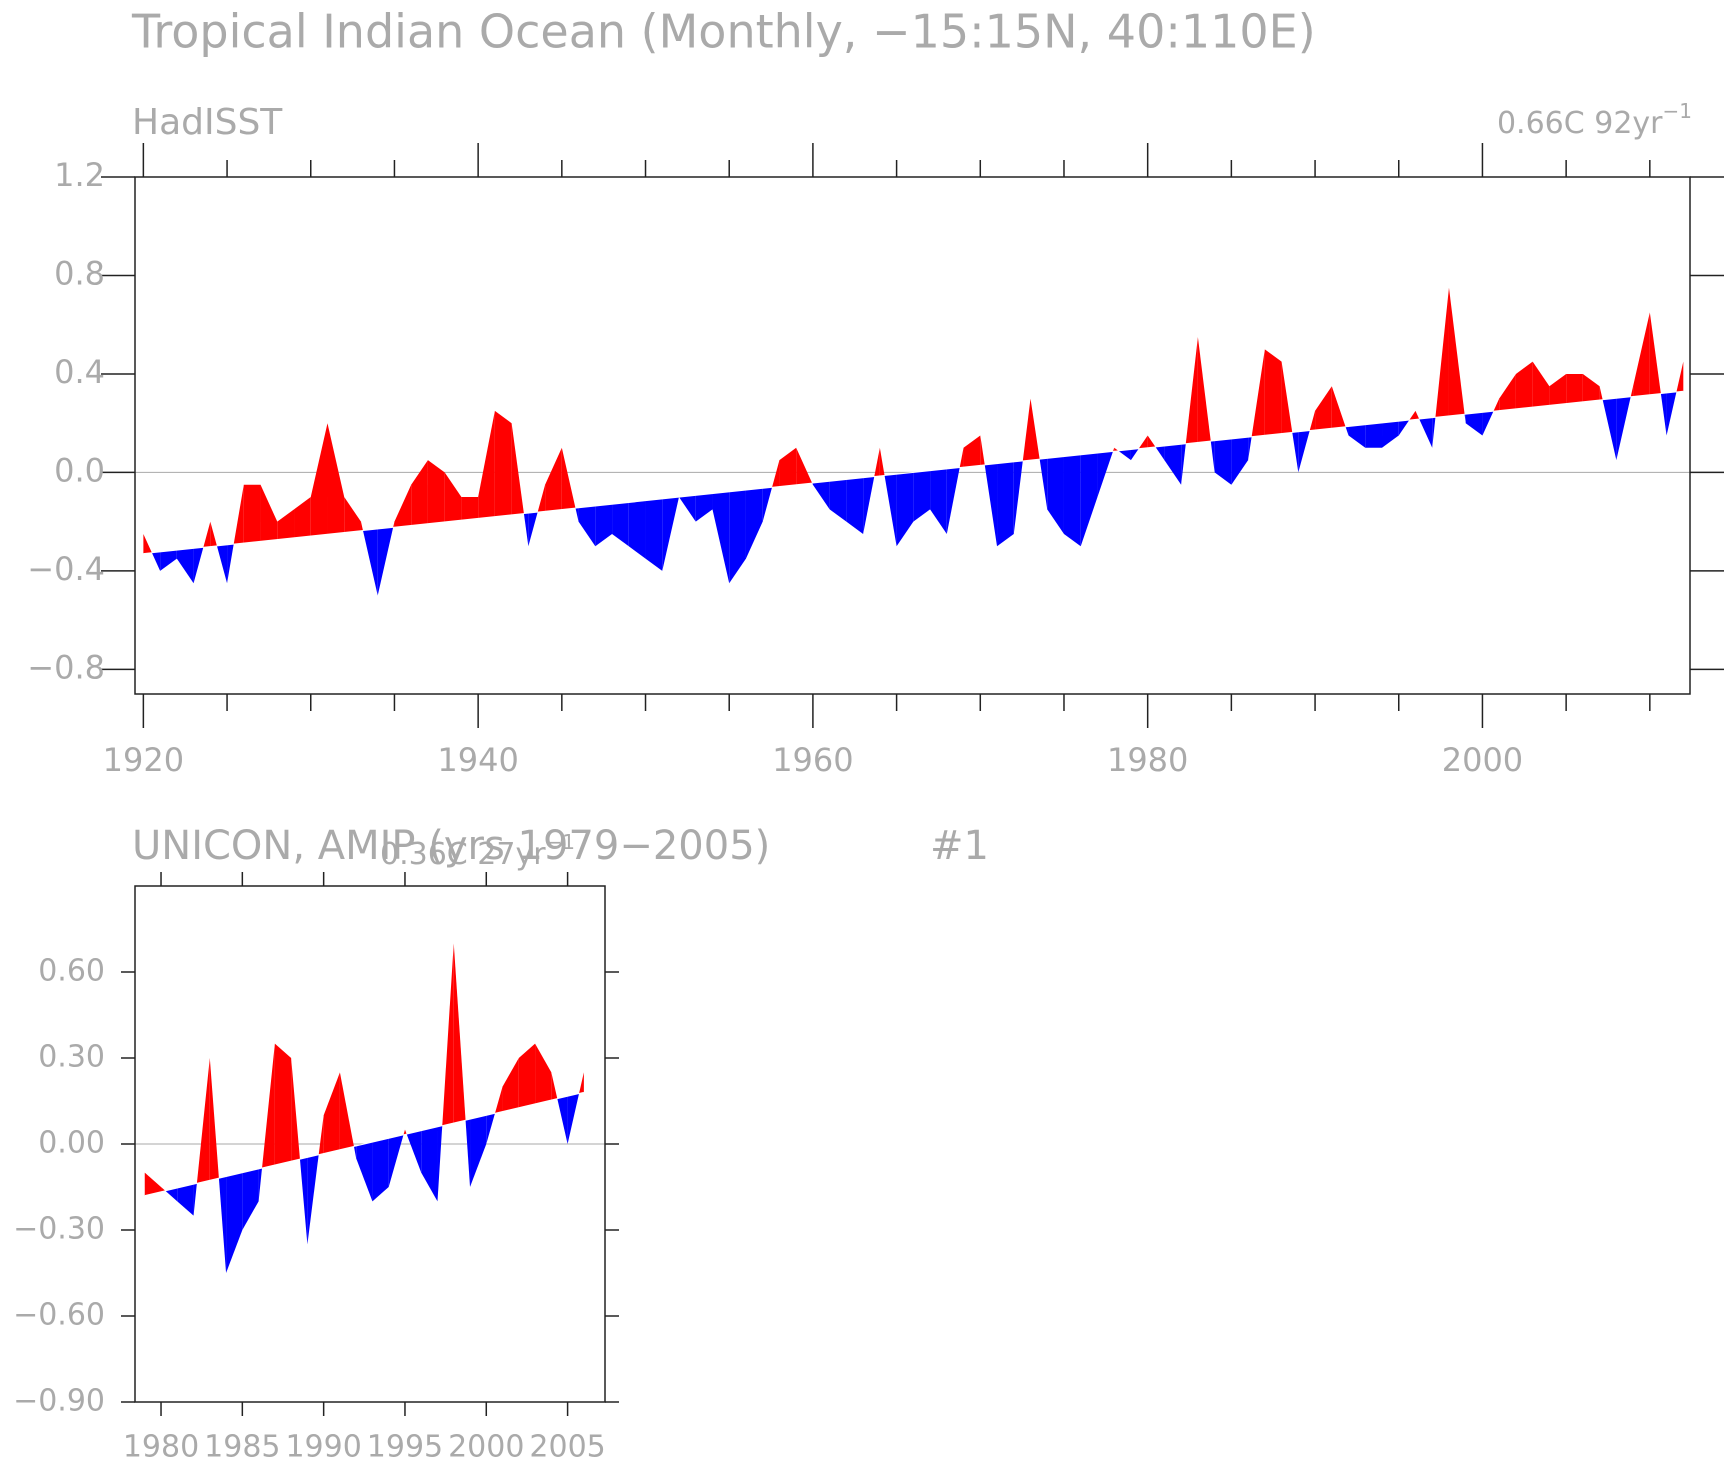 The width and height of the screenshot is (1733, 1466). Describe the element at coordinates (567, 1447) in the screenshot. I see `x-tick-label: 2005` at that location.